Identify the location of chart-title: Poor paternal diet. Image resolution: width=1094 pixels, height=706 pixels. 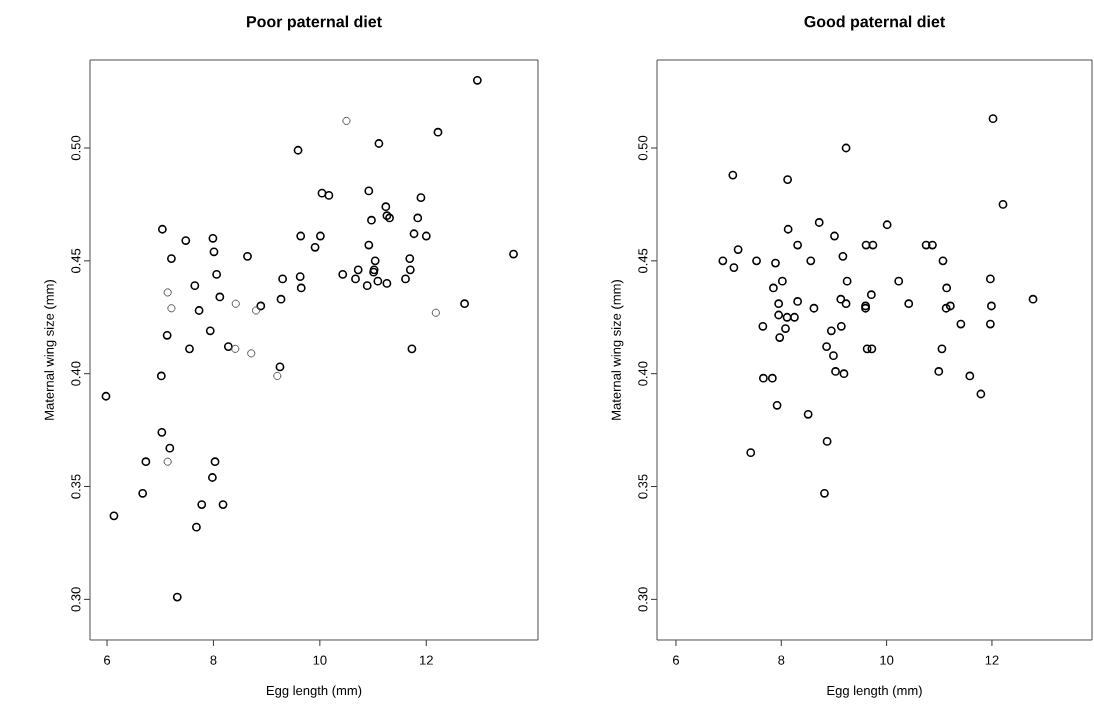
(314, 23).